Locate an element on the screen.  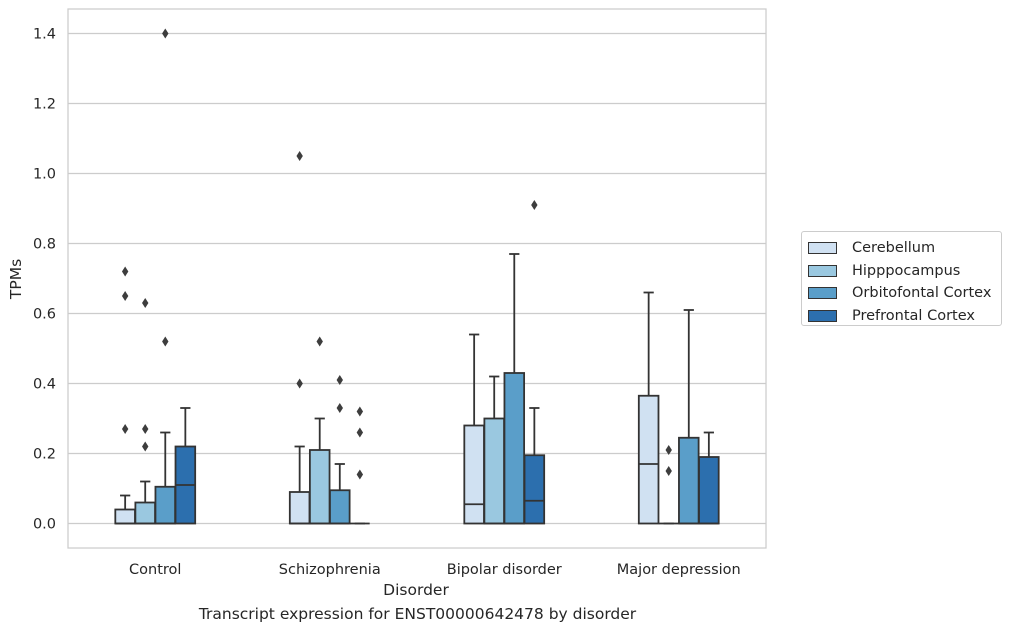
y-tick-label: 1.4 is located at coordinates (44, 35).